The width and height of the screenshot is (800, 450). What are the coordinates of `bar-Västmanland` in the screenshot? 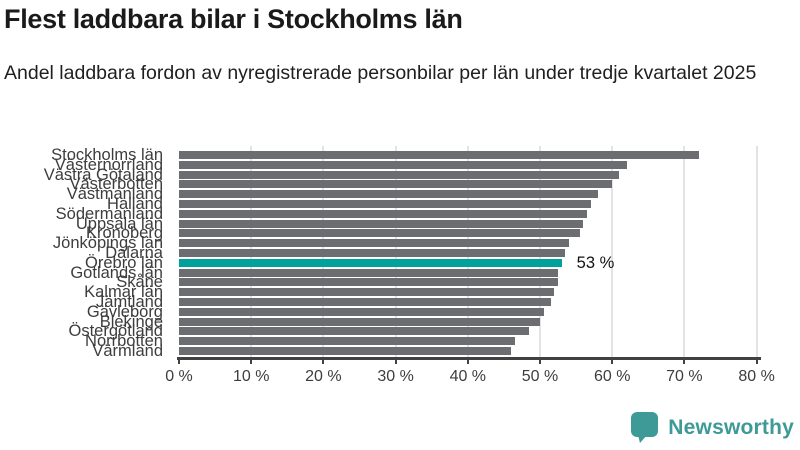 It's located at (388, 194).